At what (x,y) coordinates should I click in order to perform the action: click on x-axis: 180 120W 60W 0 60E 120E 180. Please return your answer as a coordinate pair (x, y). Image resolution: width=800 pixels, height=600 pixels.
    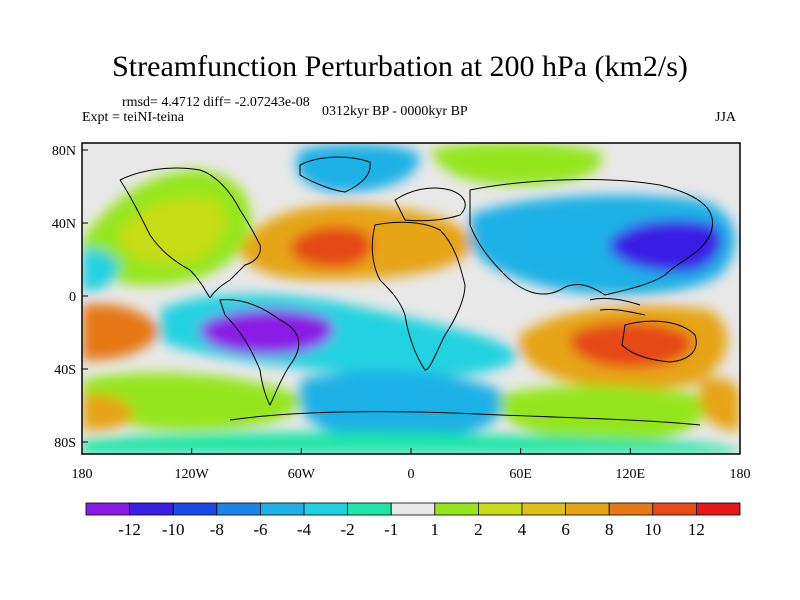
    Looking at the image, I should click on (411, 465).